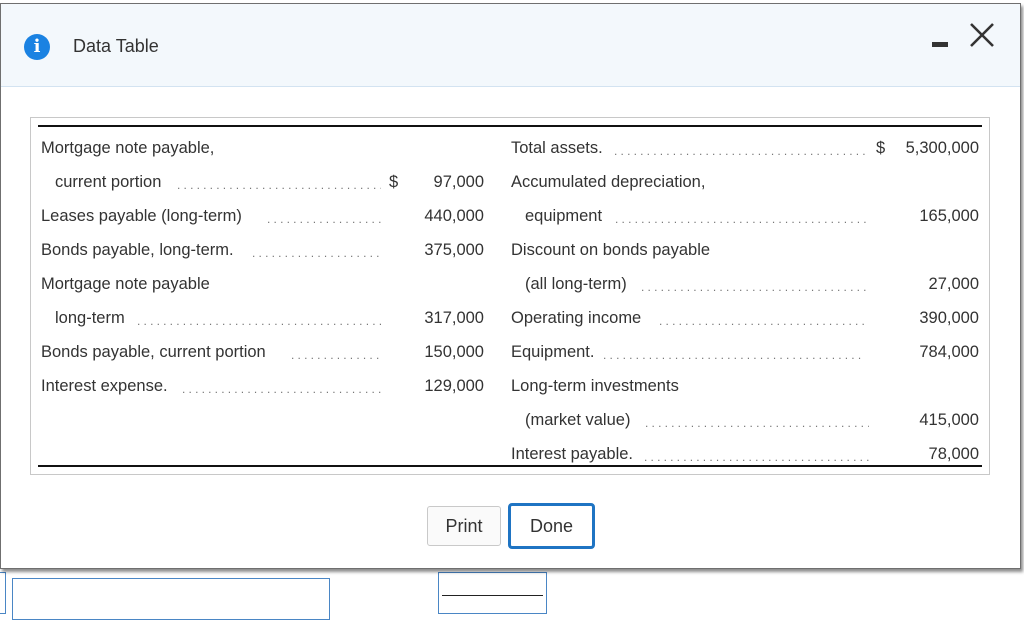  I want to click on info-icon: i, so click(37, 47).